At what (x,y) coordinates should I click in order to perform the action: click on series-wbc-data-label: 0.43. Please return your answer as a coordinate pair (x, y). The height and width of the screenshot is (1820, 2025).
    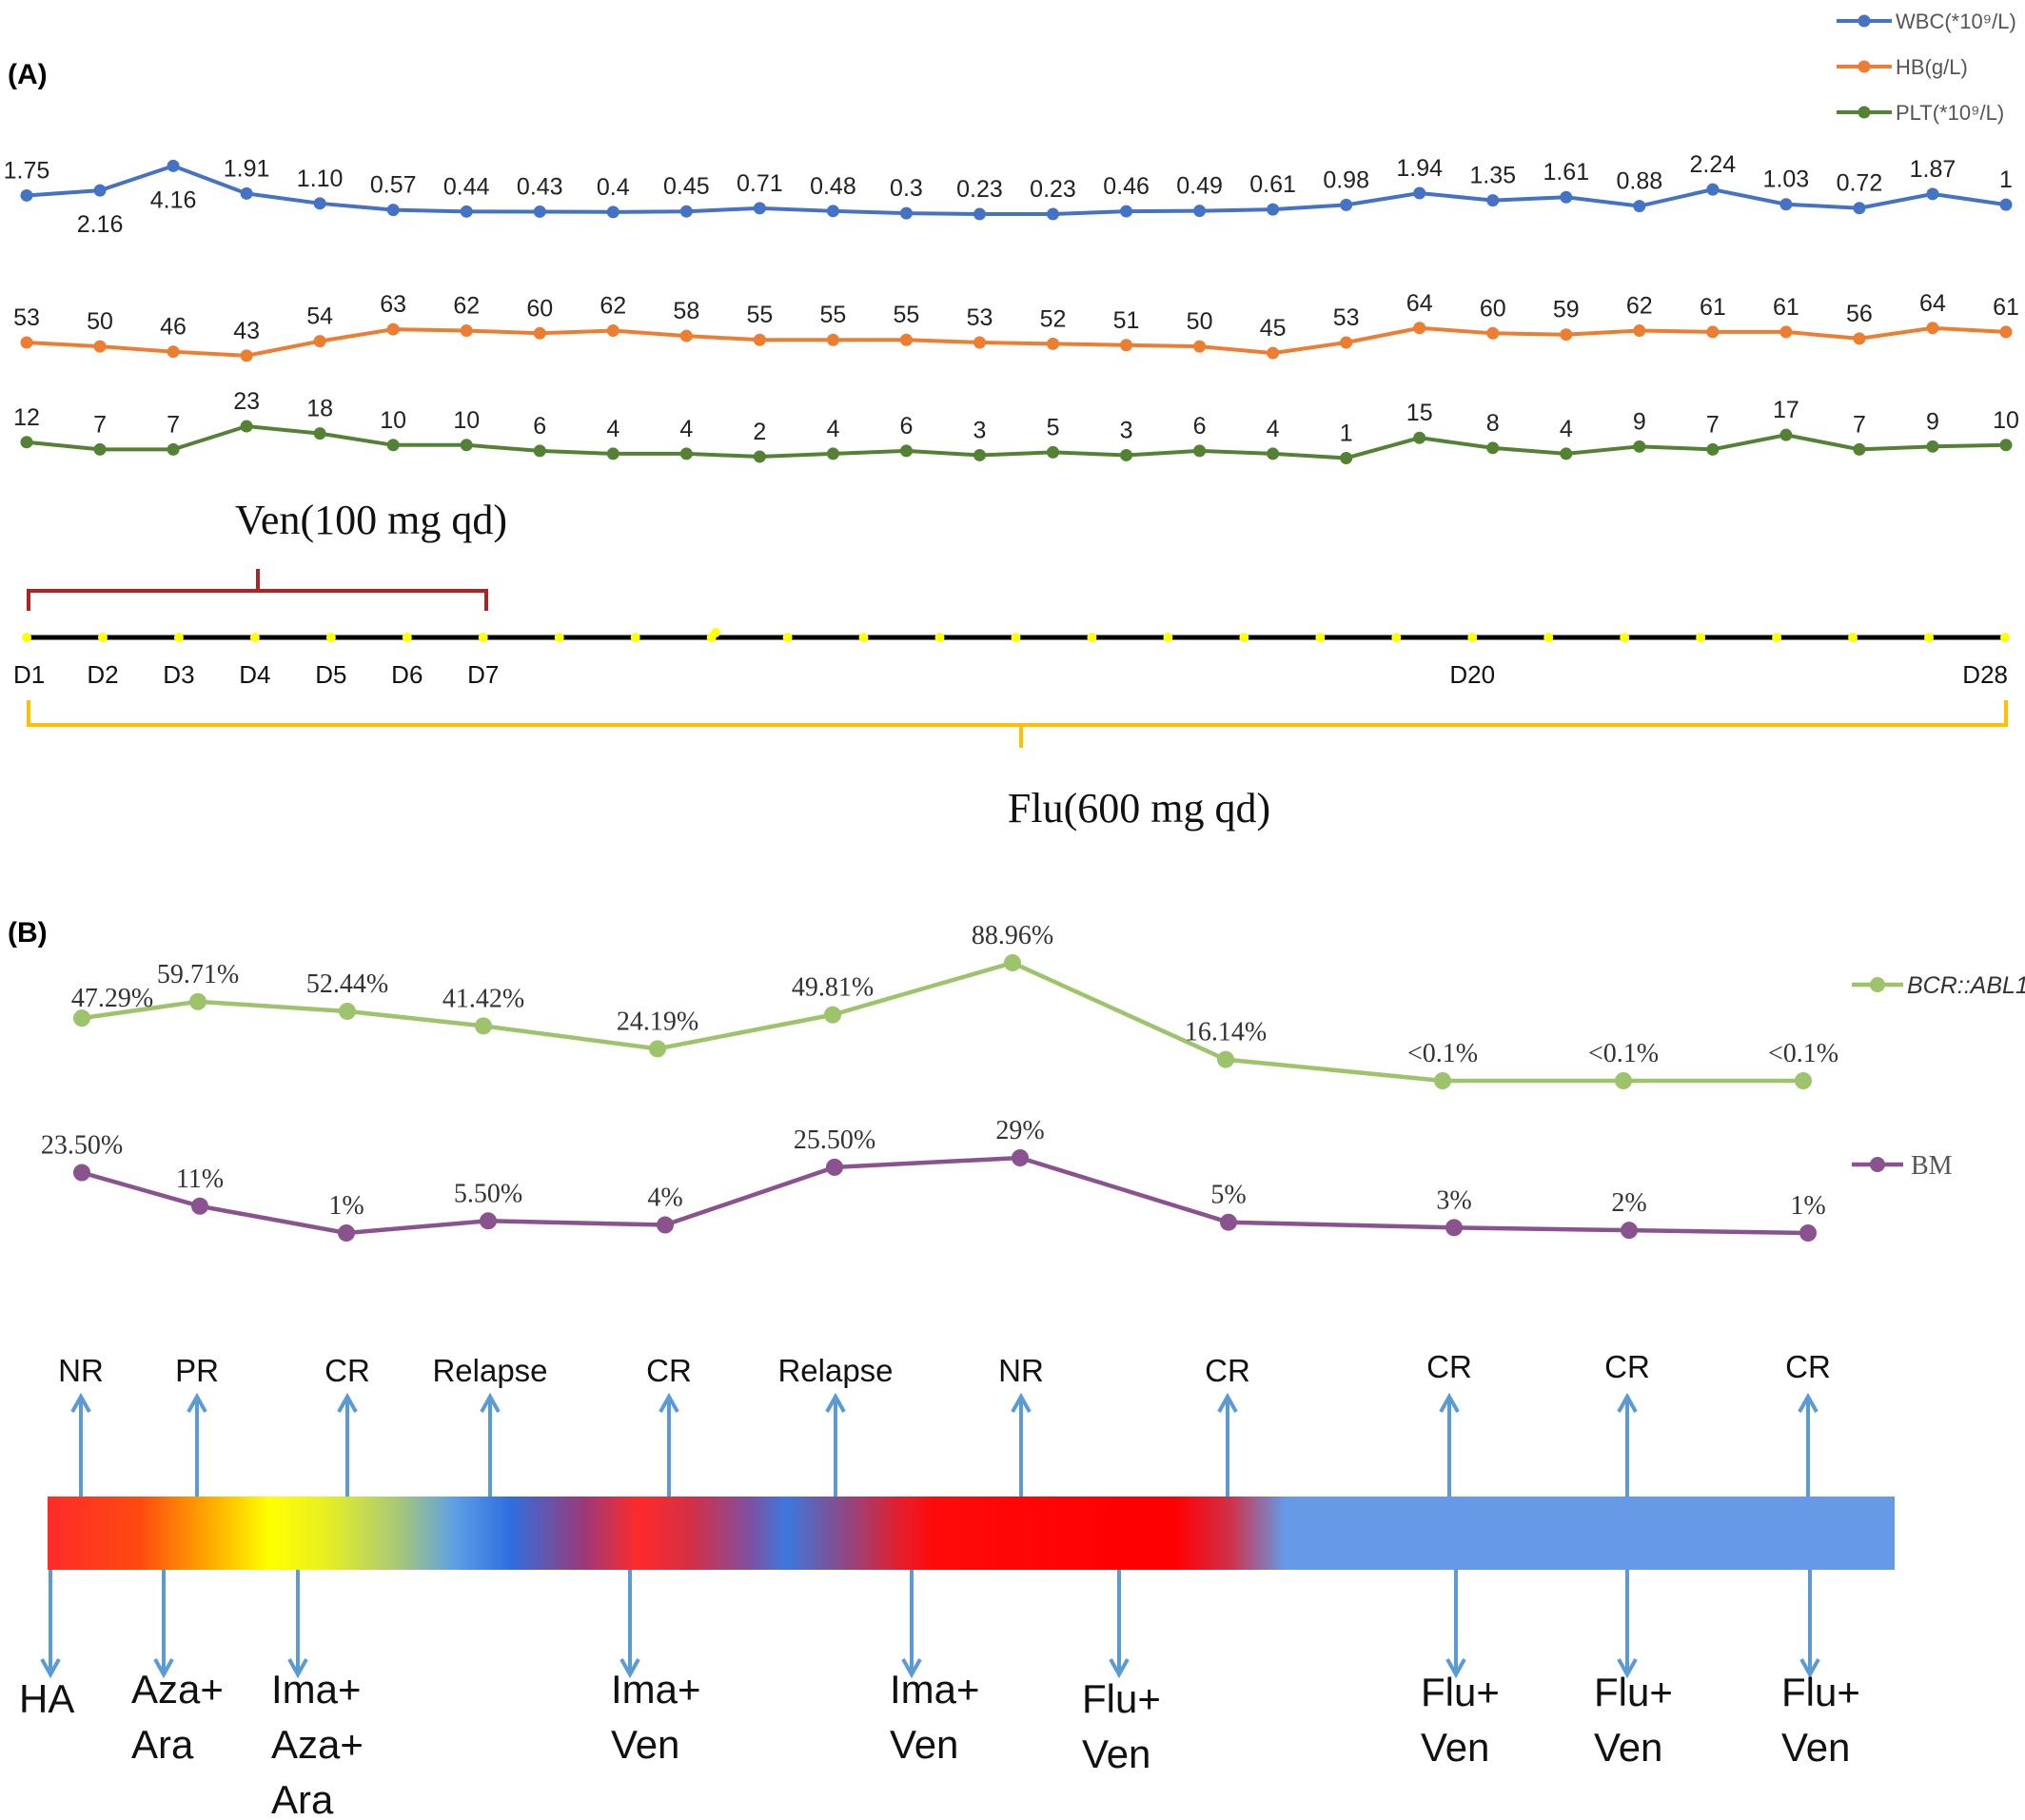
    Looking at the image, I should click on (540, 187).